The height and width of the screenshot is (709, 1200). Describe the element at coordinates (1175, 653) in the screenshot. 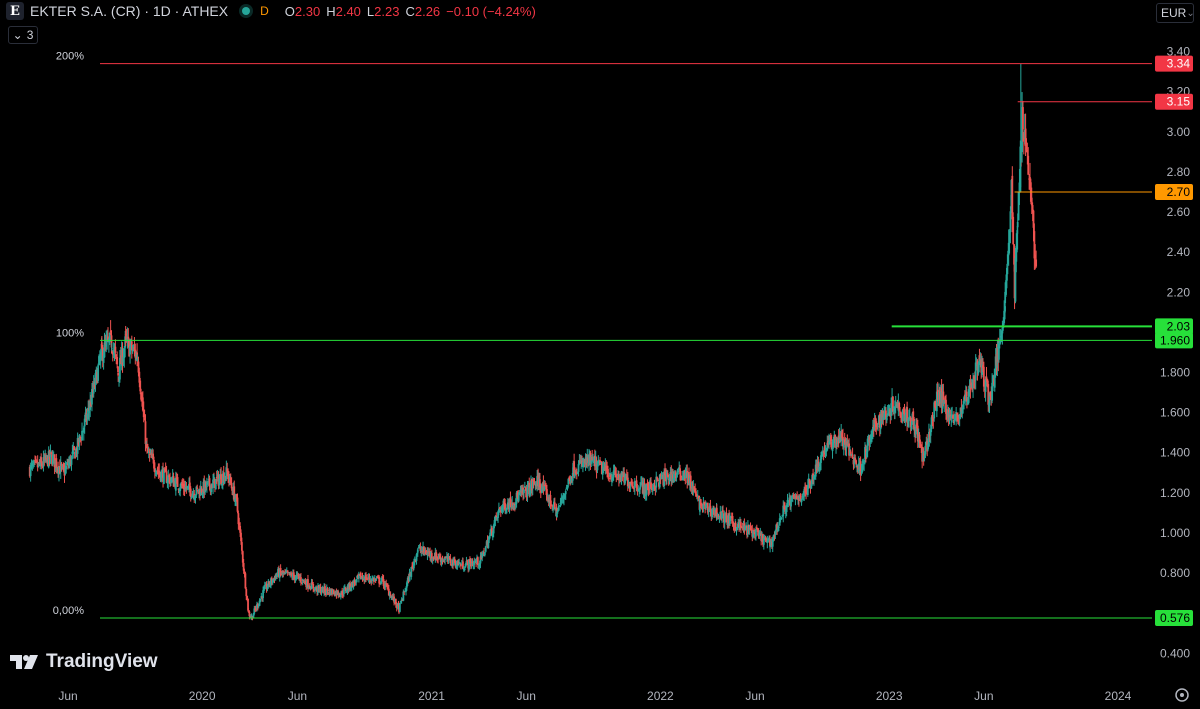

I see `y-tick-label: 0.400` at that location.